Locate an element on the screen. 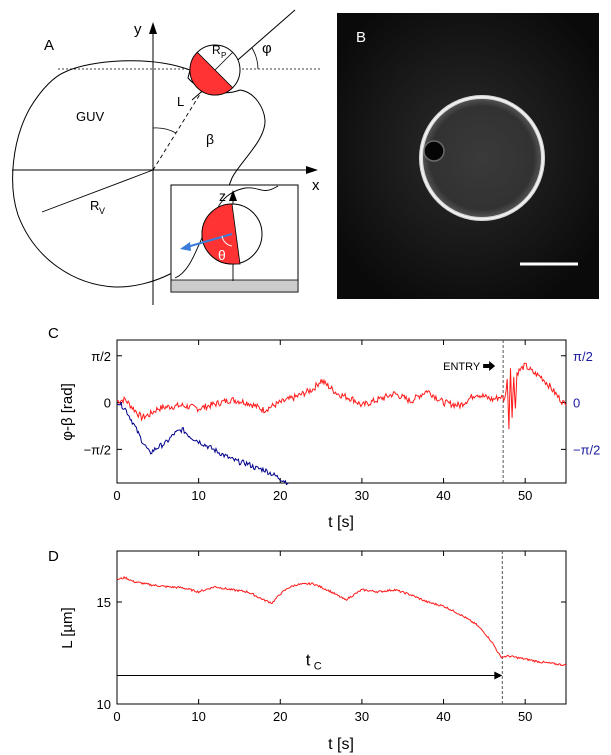  radius-p-subscript: P is located at coordinates (223, 55).